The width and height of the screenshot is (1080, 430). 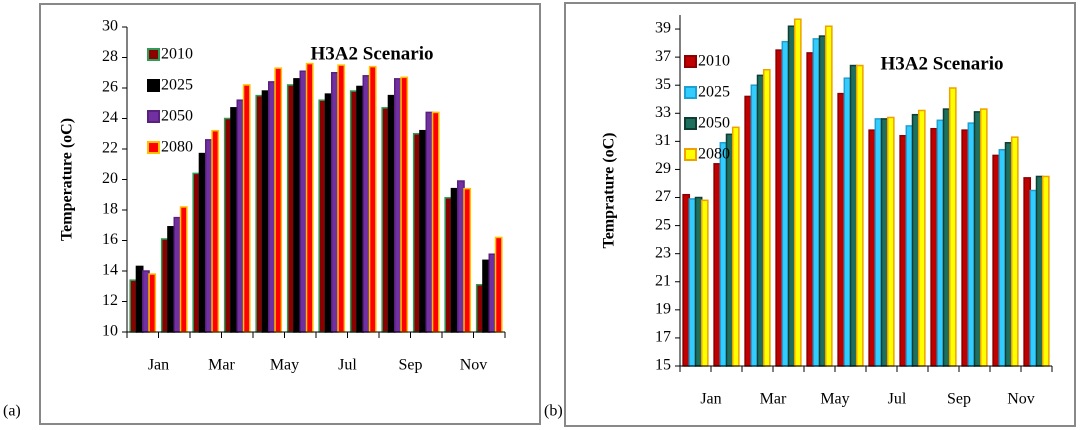 What do you see at coordinates (110, 87) in the screenshot?
I see `y-tick-label: 26` at bounding box center [110, 87].